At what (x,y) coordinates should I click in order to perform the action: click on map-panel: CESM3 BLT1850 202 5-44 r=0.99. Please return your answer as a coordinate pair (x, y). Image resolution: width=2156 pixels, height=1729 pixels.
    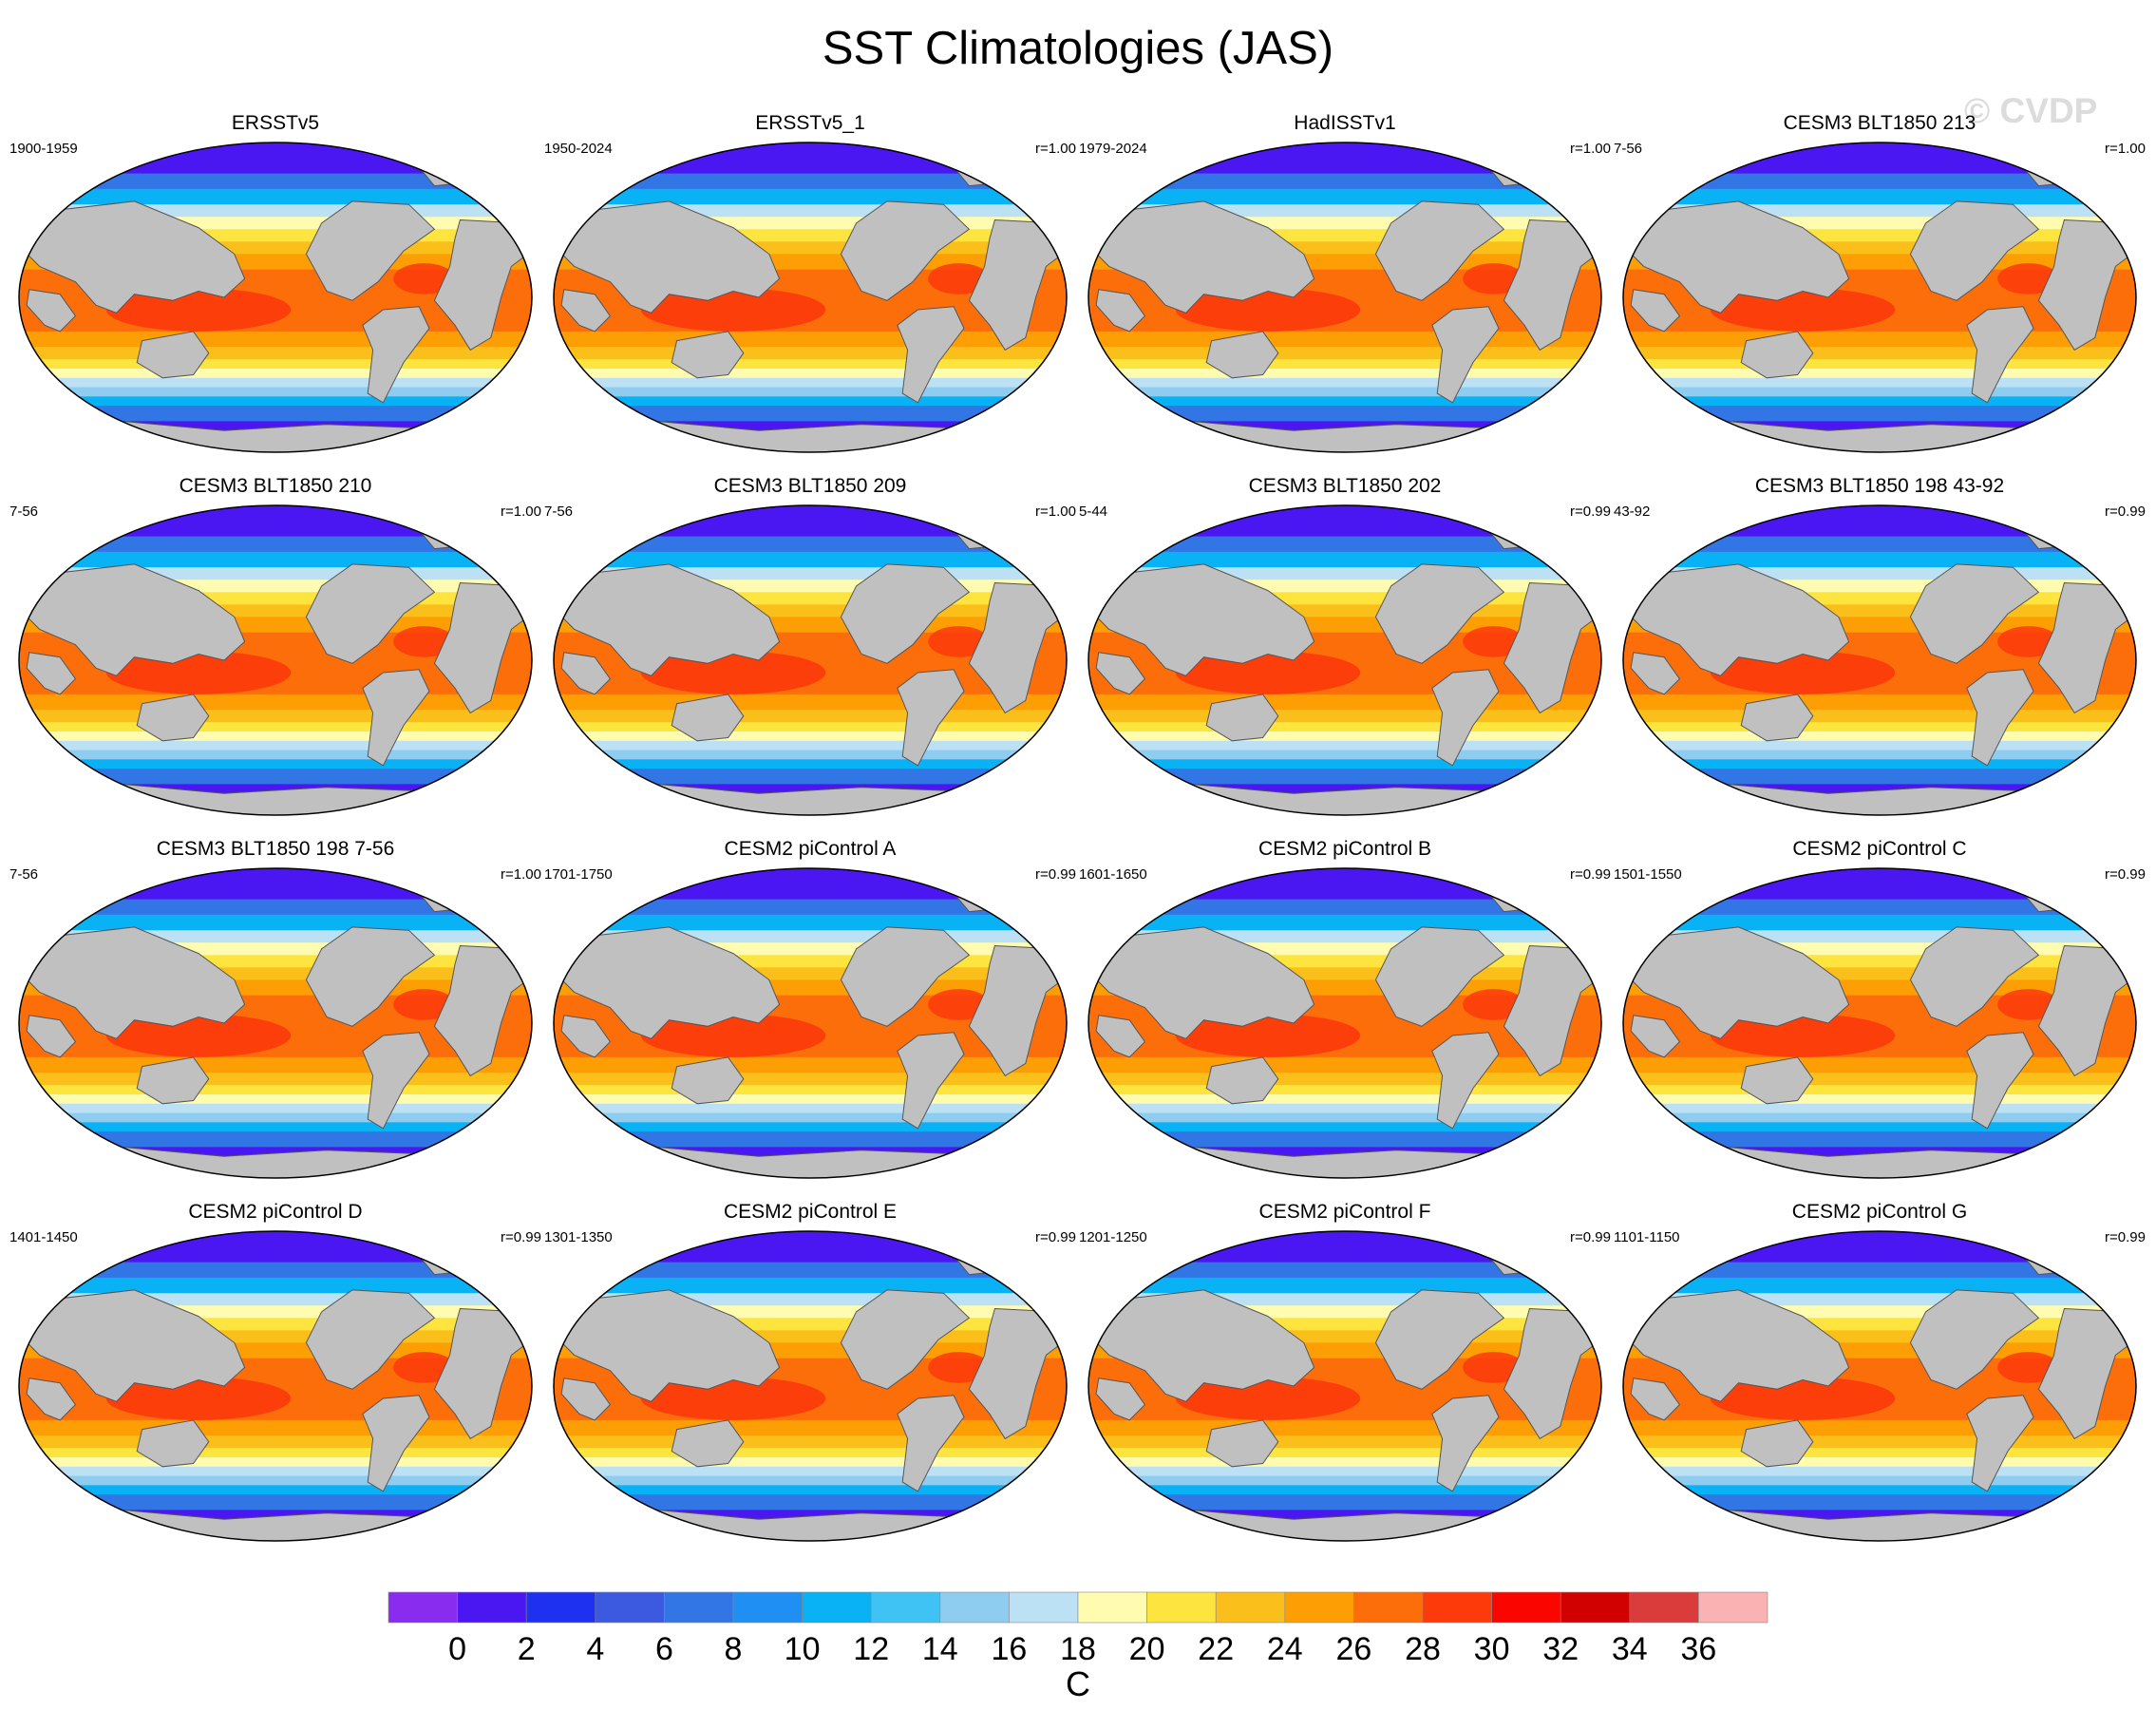
    Looking at the image, I should click on (1345, 655).